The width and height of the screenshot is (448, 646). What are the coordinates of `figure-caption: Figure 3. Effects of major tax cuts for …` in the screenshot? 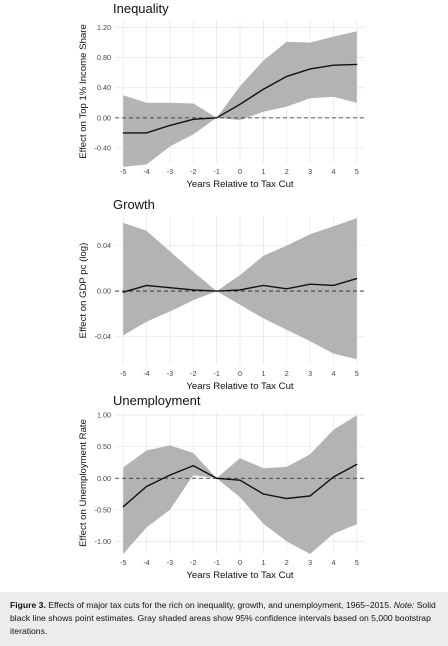 It's located at (224, 618).